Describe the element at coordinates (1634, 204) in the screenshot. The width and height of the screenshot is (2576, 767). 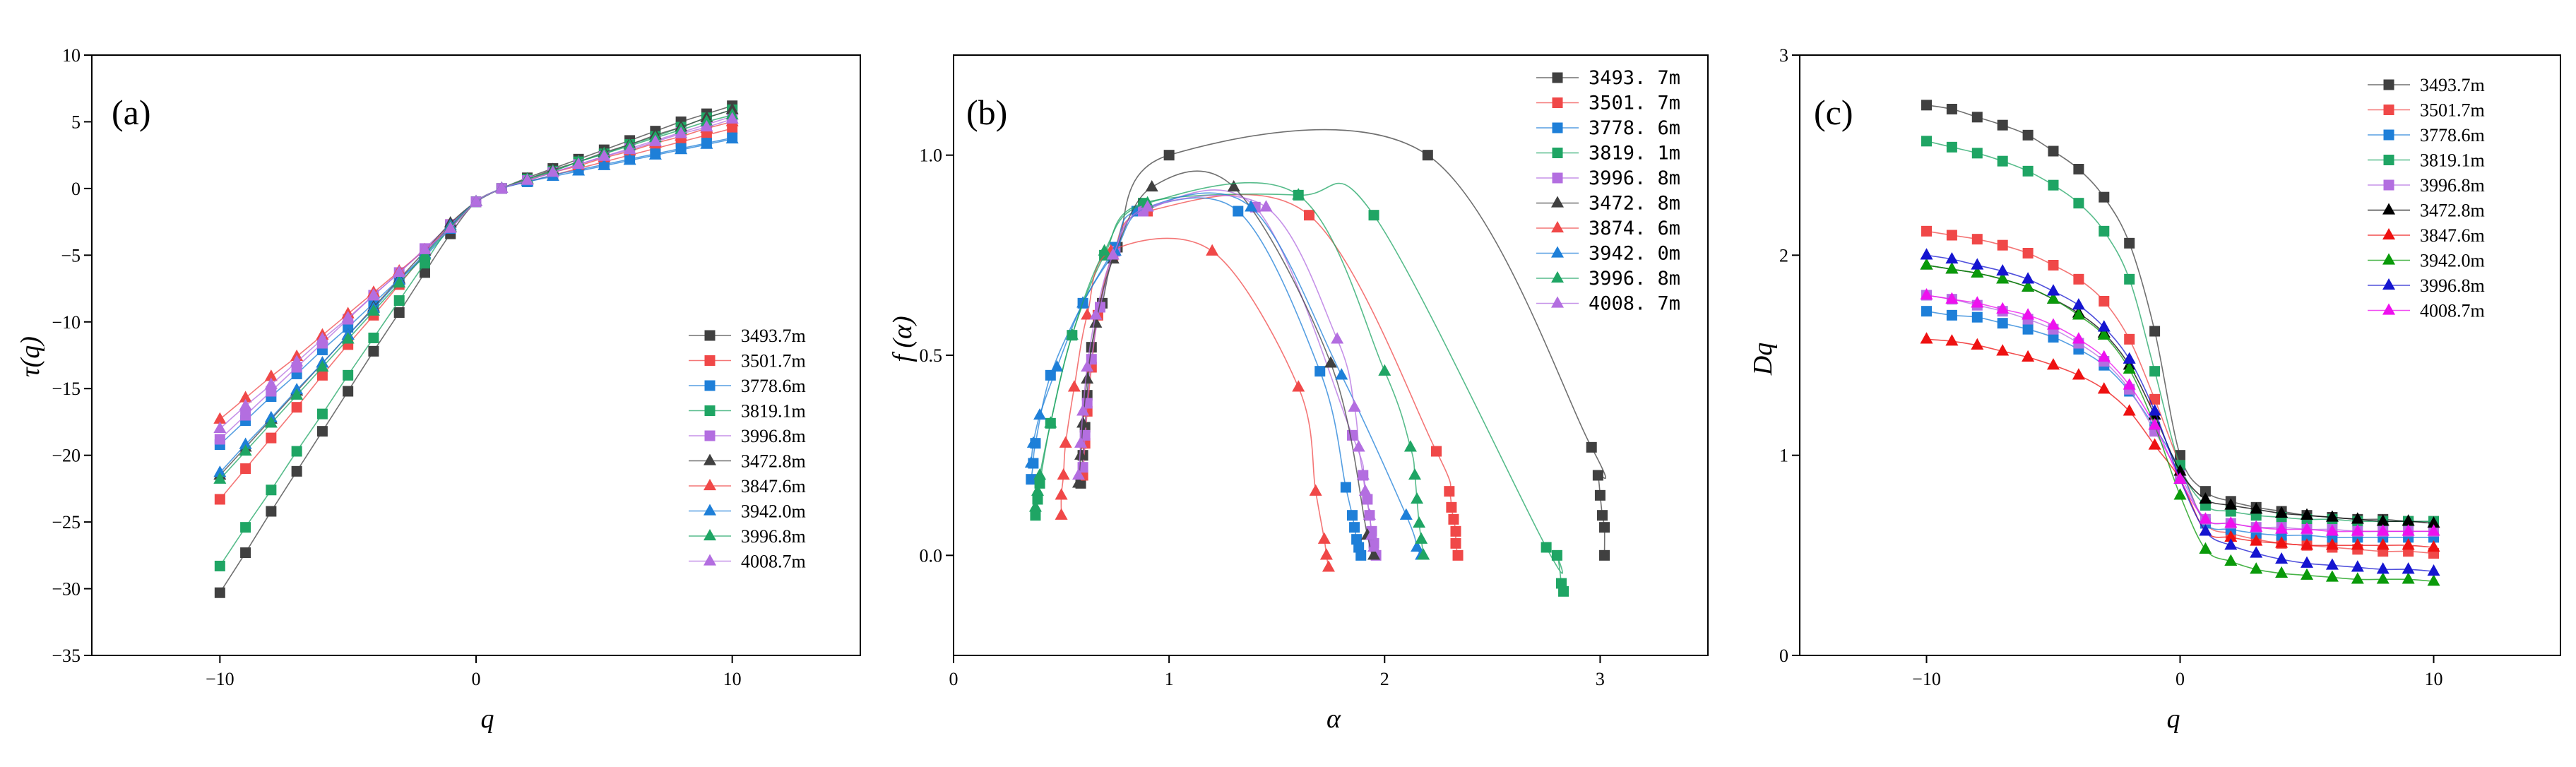
I see `legend-label: 3472. 8m` at that location.